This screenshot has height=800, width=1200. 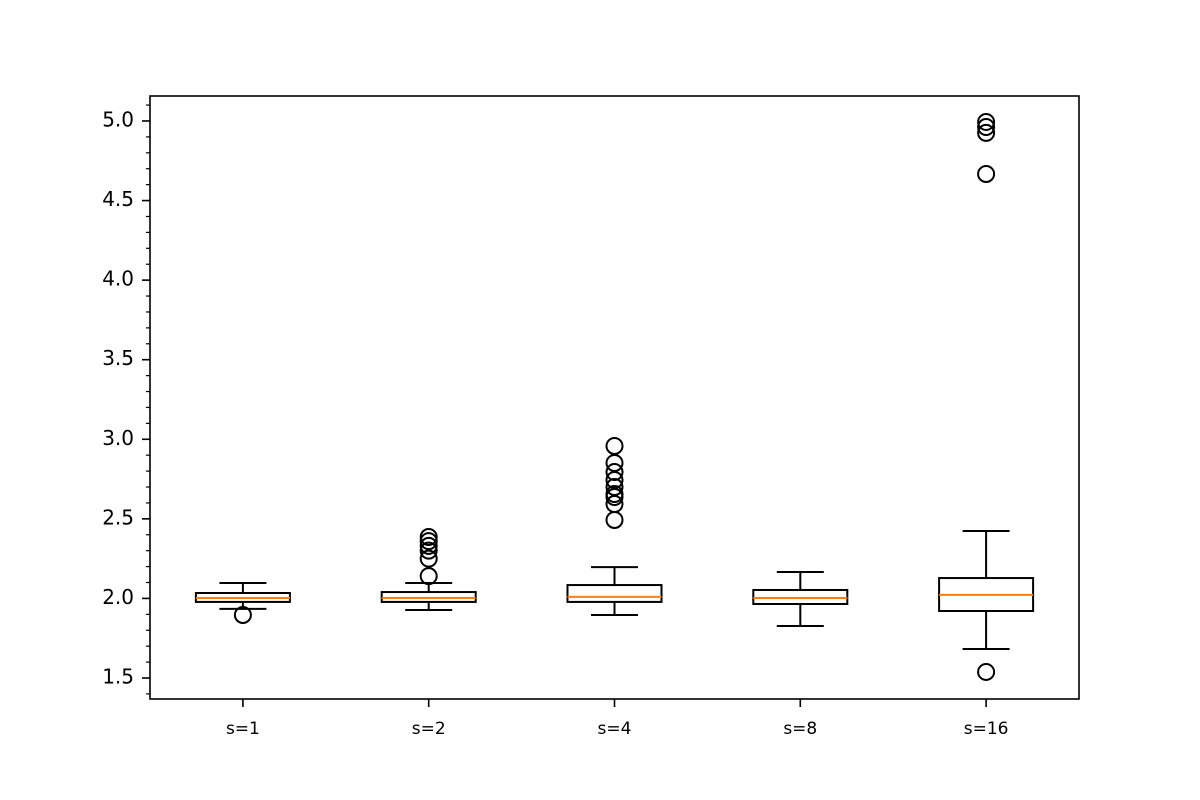 I want to click on y-tick-label: 4.0, so click(x=118, y=279).